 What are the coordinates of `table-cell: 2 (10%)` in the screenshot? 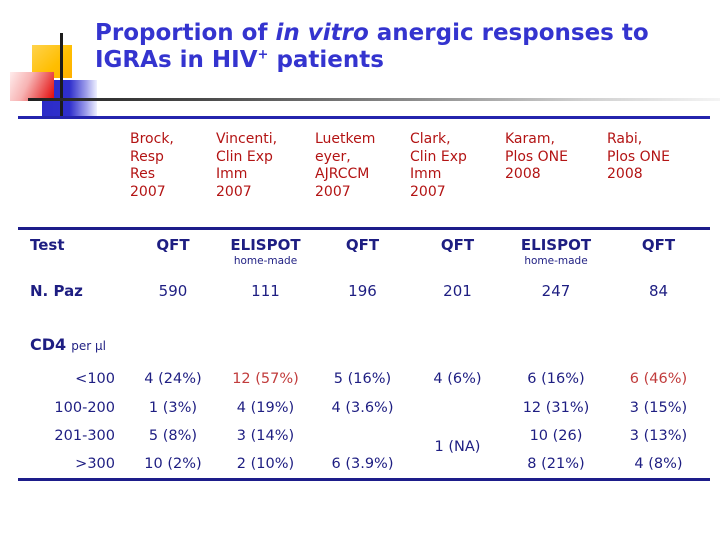 It's located at (265, 464).